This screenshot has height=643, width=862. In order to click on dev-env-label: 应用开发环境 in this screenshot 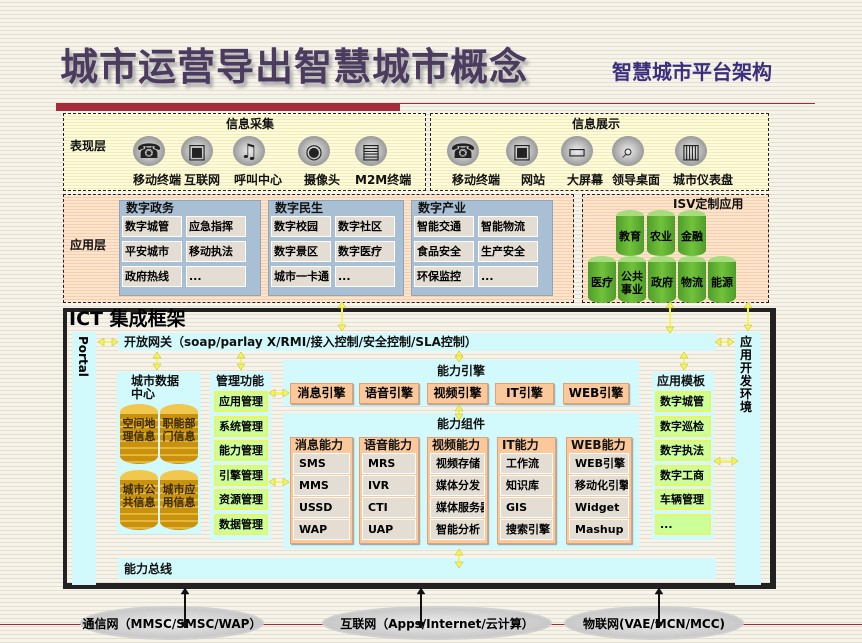, I will do `click(746, 374)`.